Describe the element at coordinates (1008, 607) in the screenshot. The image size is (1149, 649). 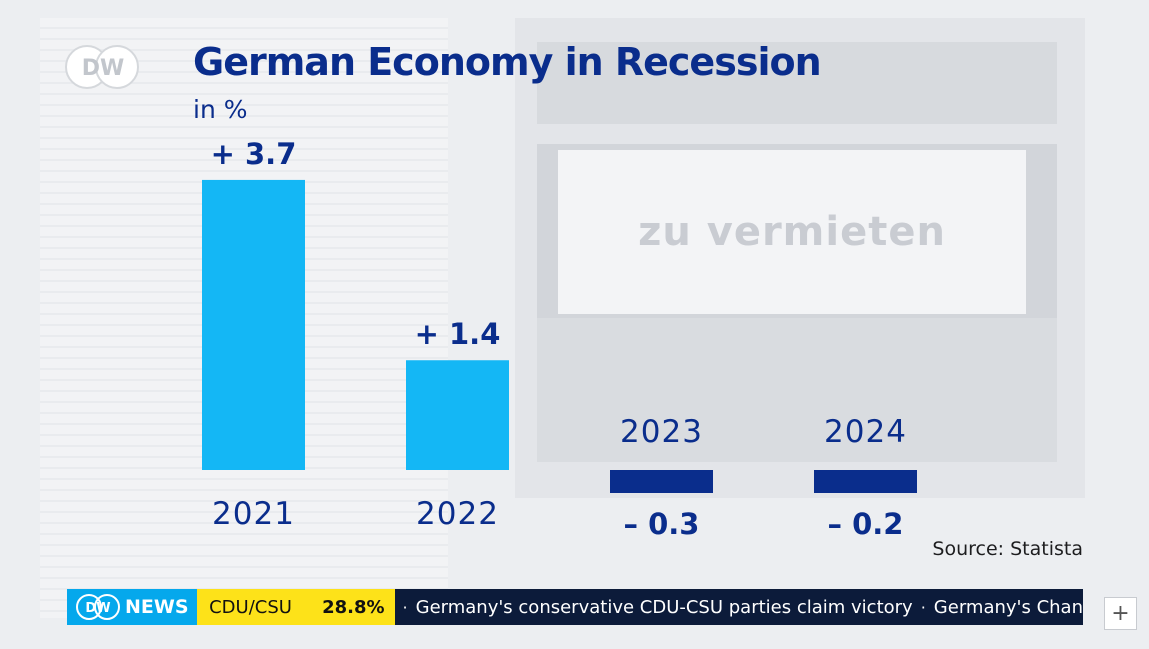
I see `ticker-headline: Germany's Chan` at that location.